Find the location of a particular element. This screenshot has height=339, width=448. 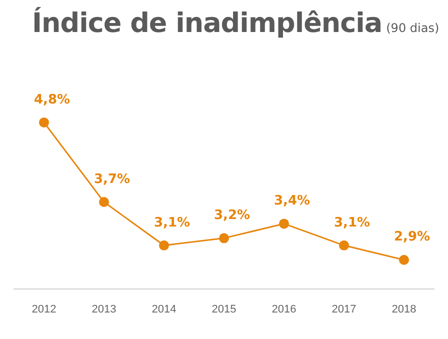

x-tick-label: 2014 is located at coordinates (164, 309).